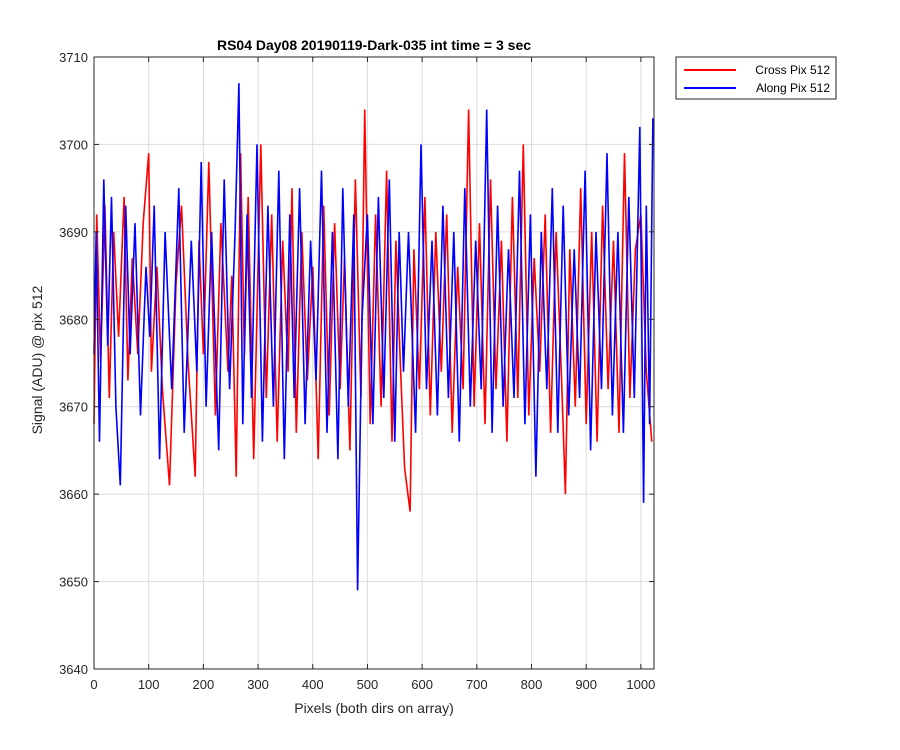 The image size is (900, 750). What do you see at coordinates (313, 684) in the screenshot?
I see `x-tick-label: 400` at bounding box center [313, 684].